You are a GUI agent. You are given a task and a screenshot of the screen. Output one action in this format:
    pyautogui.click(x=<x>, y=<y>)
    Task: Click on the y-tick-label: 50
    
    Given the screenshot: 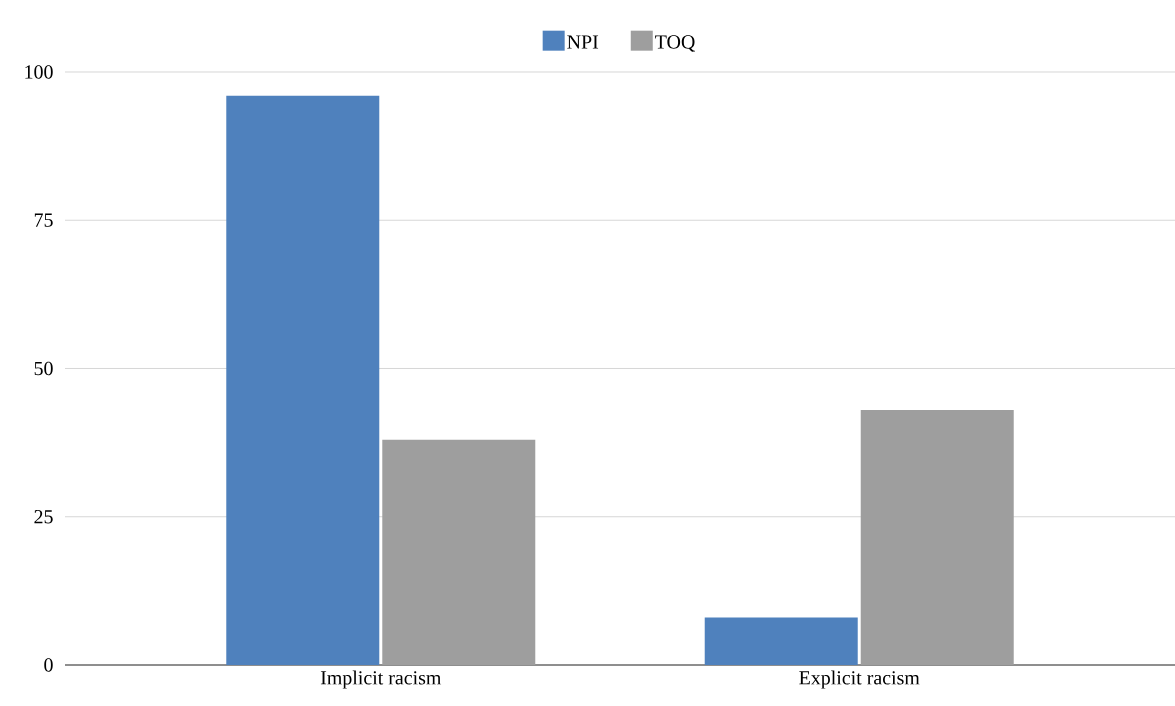 What is the action you would take?
    pyautogui.click(x=43, y=368)
    